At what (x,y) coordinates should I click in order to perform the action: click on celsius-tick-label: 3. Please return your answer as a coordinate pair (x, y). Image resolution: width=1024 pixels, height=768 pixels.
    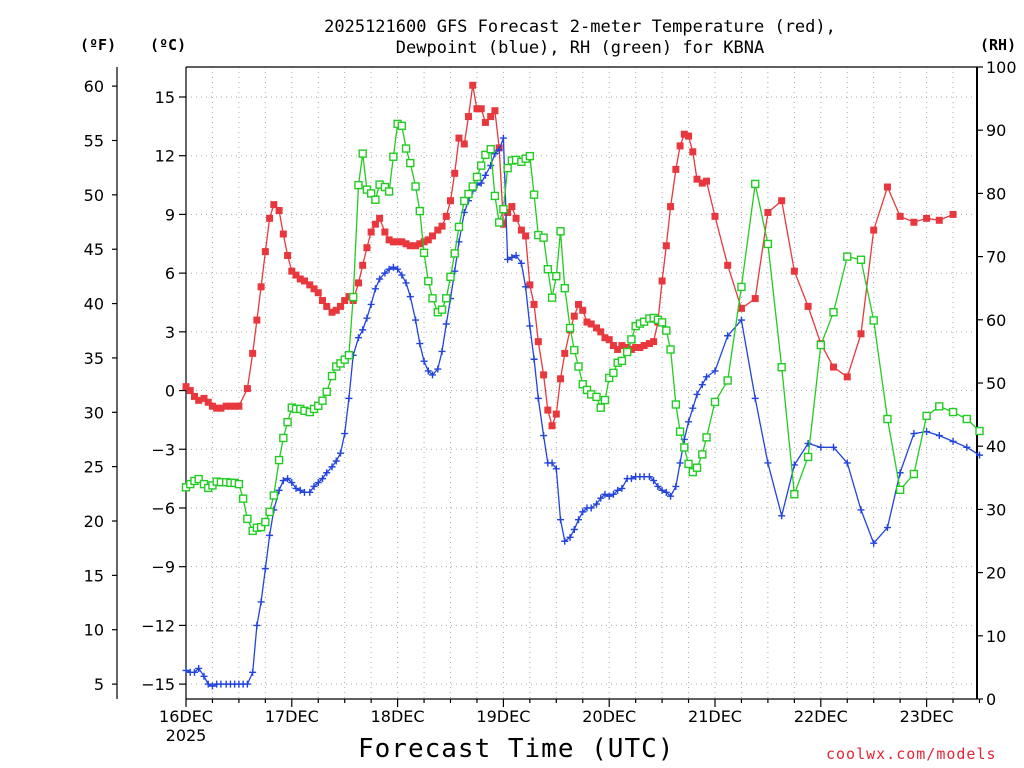
    Looking at the image, I should click on (170, 332).